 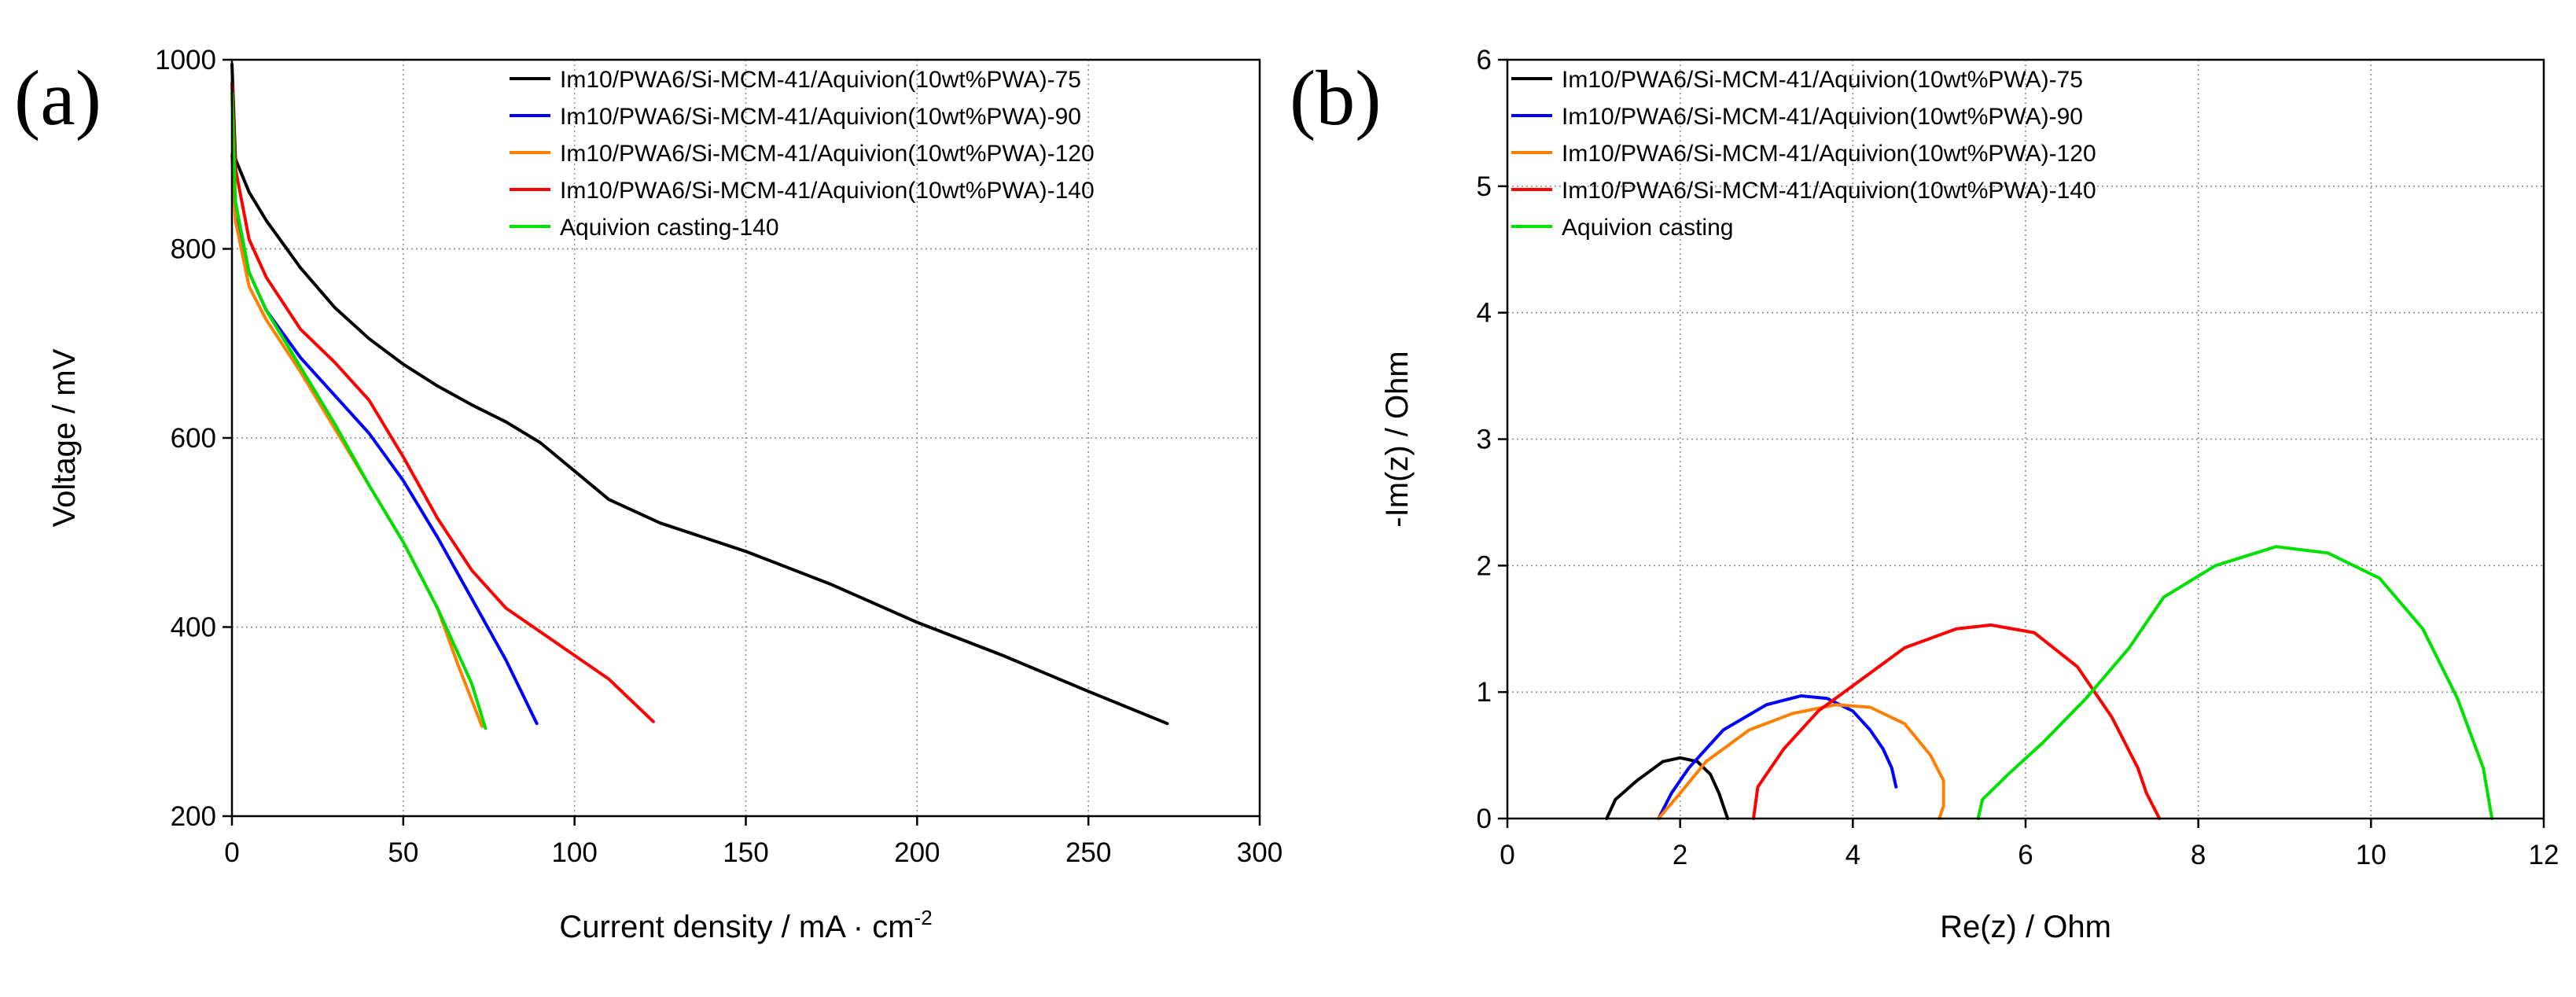 What do you see at coordinates (1485, 819) in the screenshot?
I see `y-tick-label: 0` at bounding box center [1485, 819].